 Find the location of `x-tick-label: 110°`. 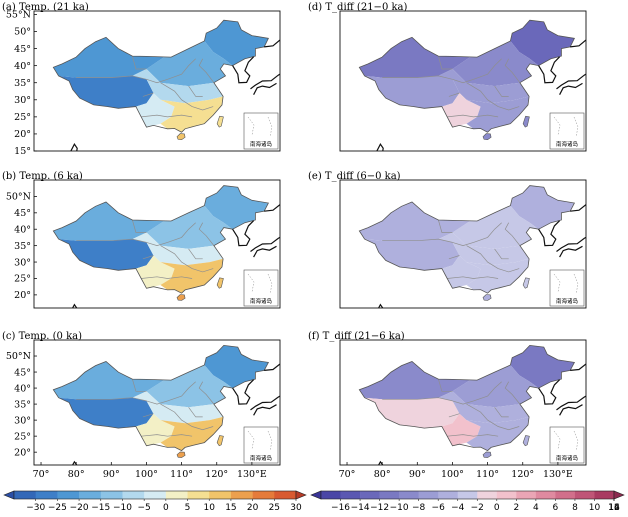

x-tick-label: 110° is located at coordinates (487, 474).